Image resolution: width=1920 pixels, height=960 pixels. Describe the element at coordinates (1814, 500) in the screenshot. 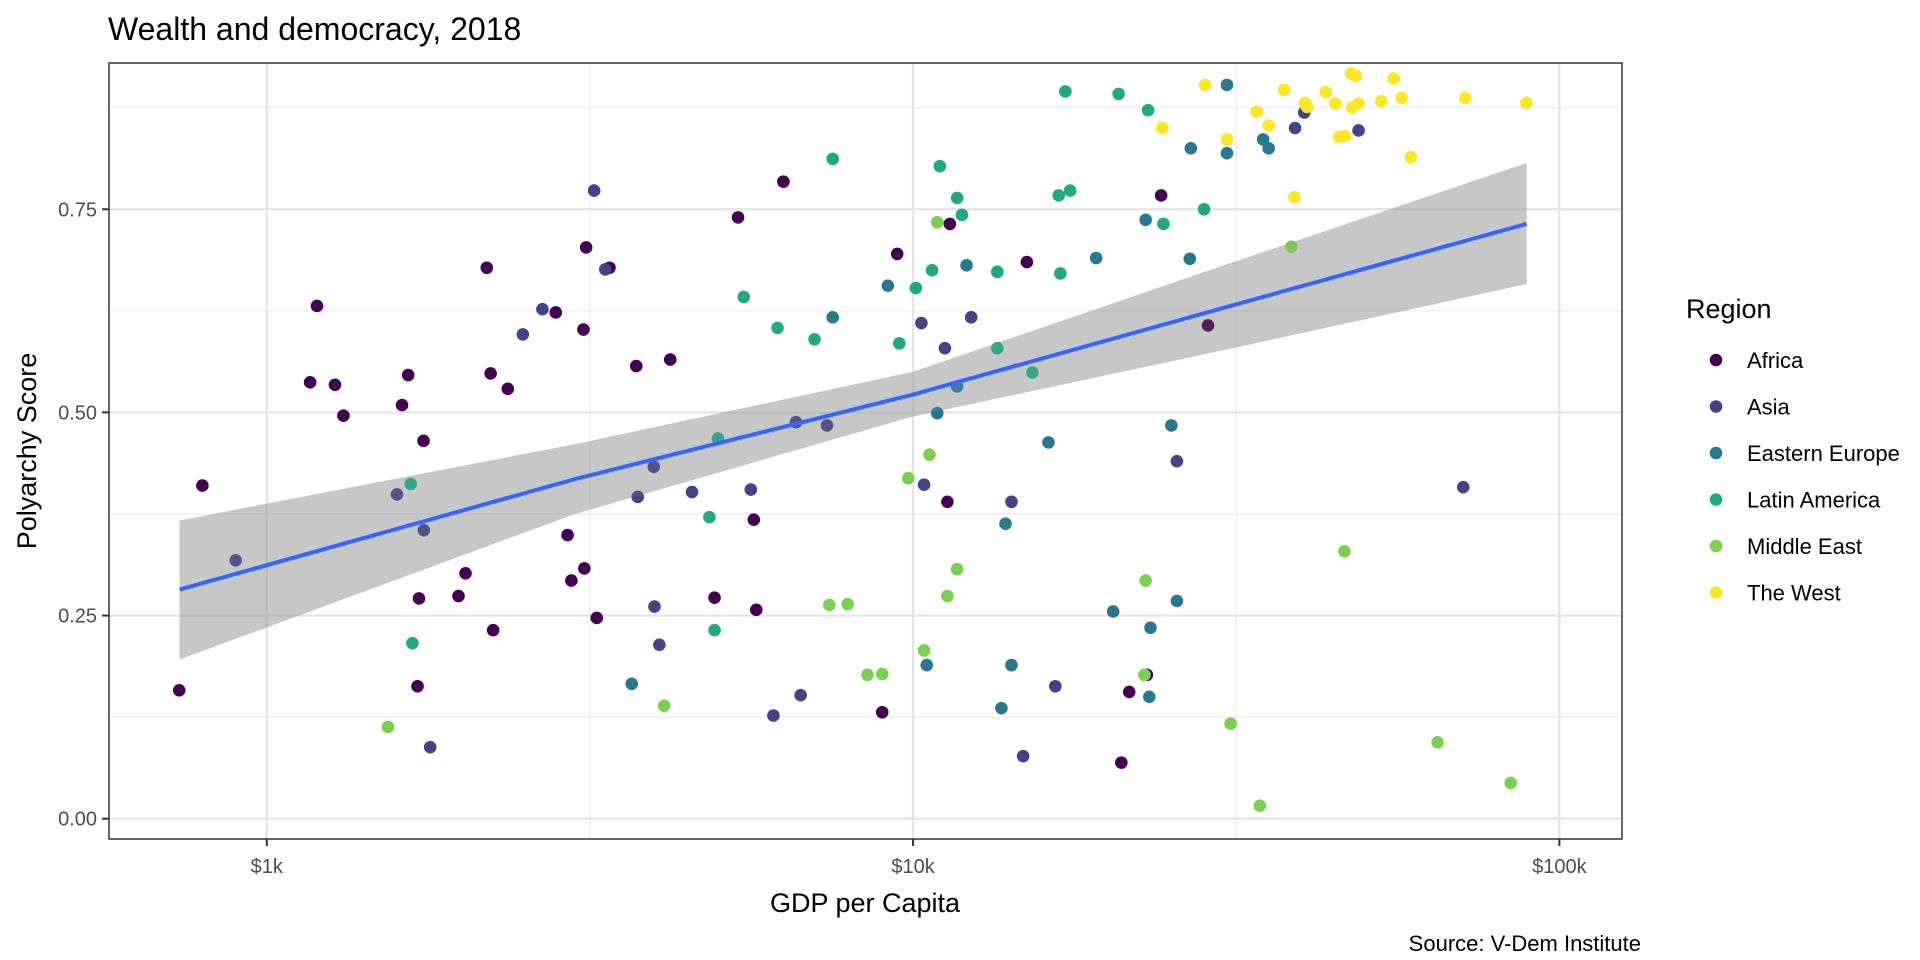

I see `legend-label: Latin America` at that location.